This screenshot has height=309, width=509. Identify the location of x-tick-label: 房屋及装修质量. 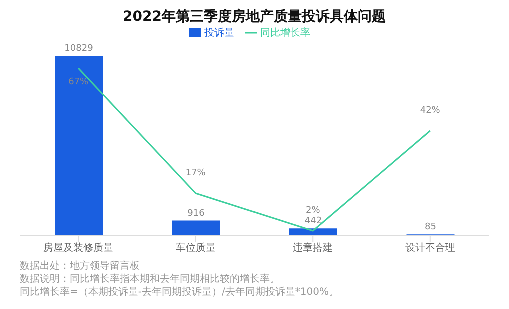
(79, 248).